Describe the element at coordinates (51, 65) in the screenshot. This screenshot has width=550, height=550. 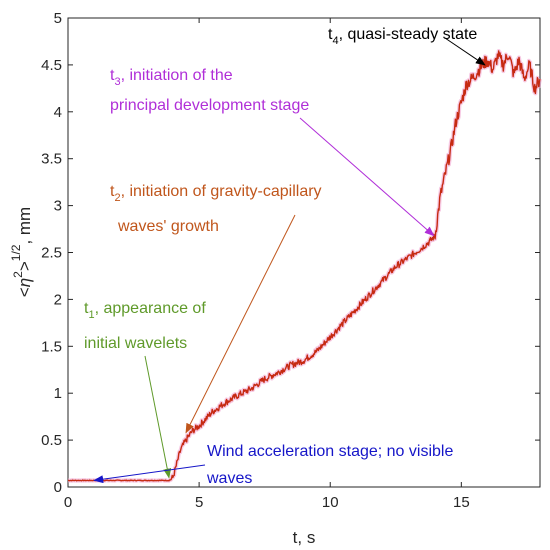
I see `y-tick-label: 4.5` at that location.